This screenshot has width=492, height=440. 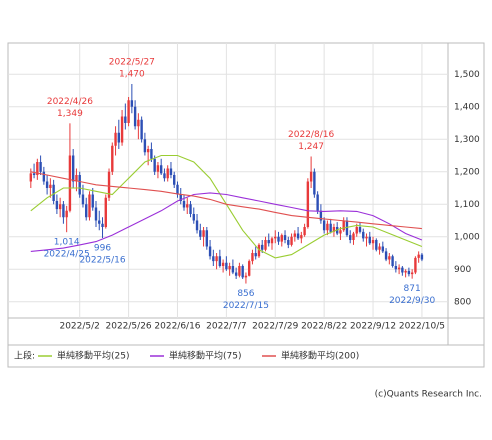 I want to click on annotation-value: 871, so click(x=412, y=289).